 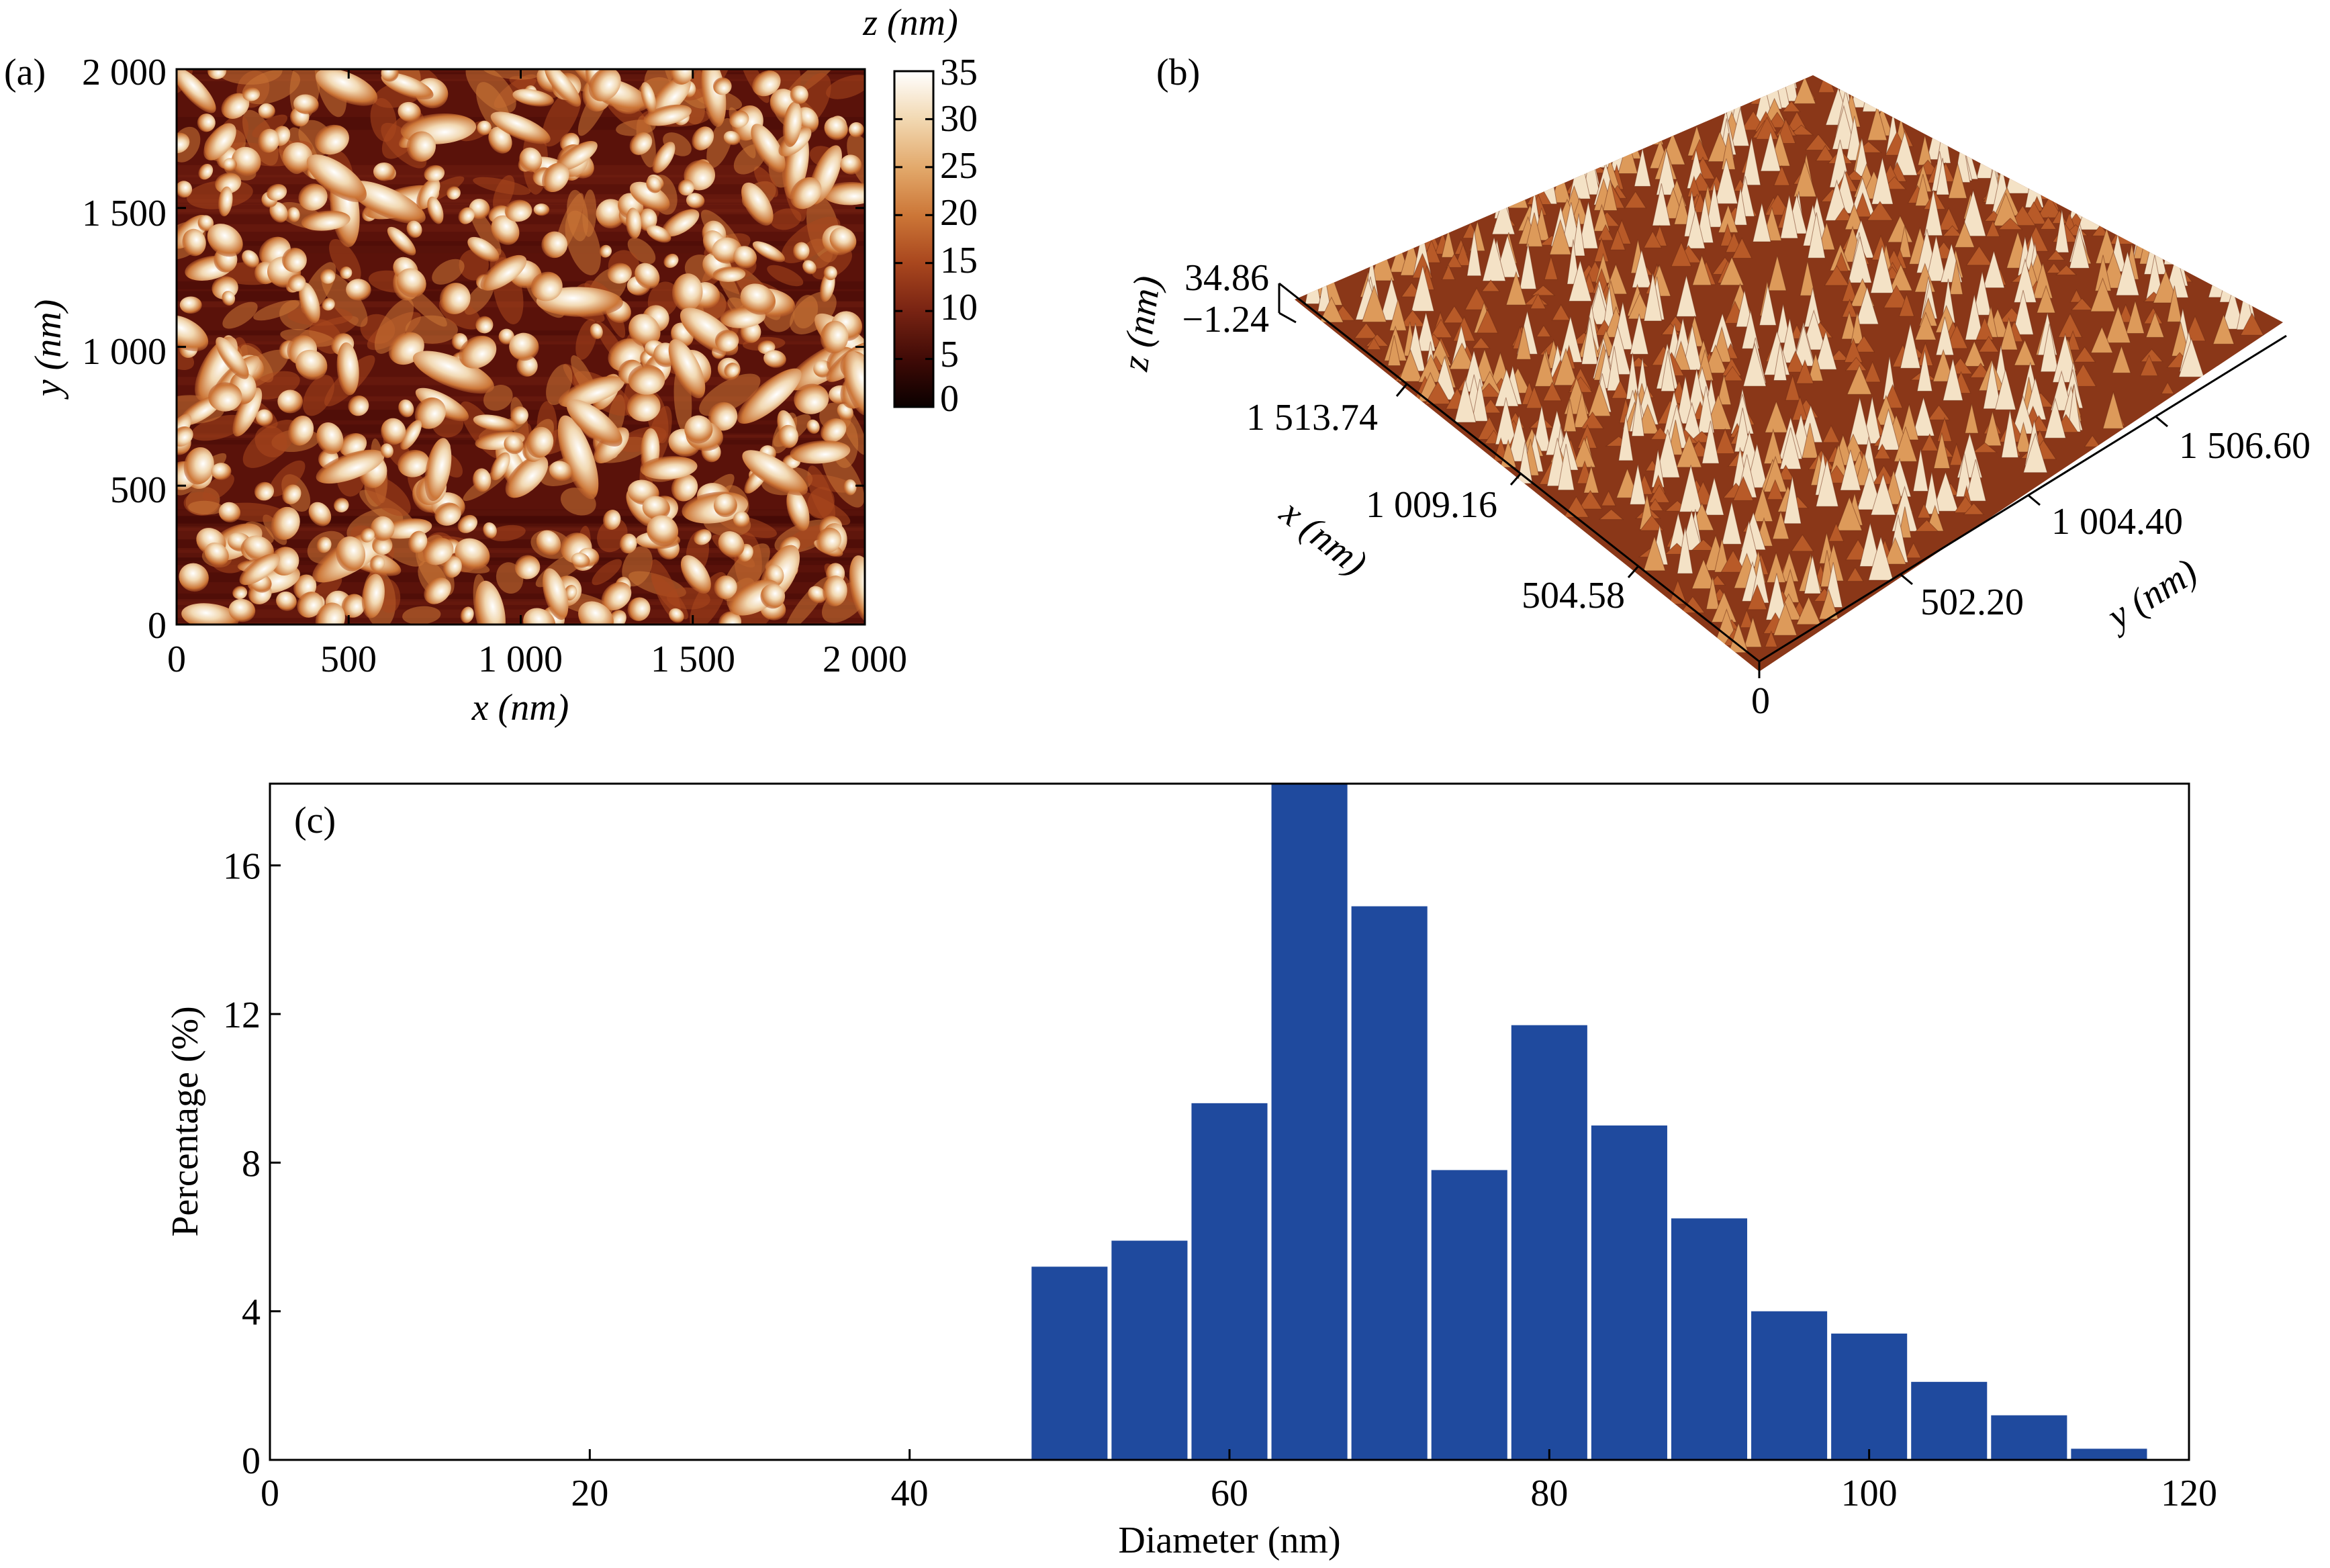 What do you see at coordinates (589, 1493) in the screenshot?
I see `histogram-x-tick-label: 20` at bounding box center [589, 1493].